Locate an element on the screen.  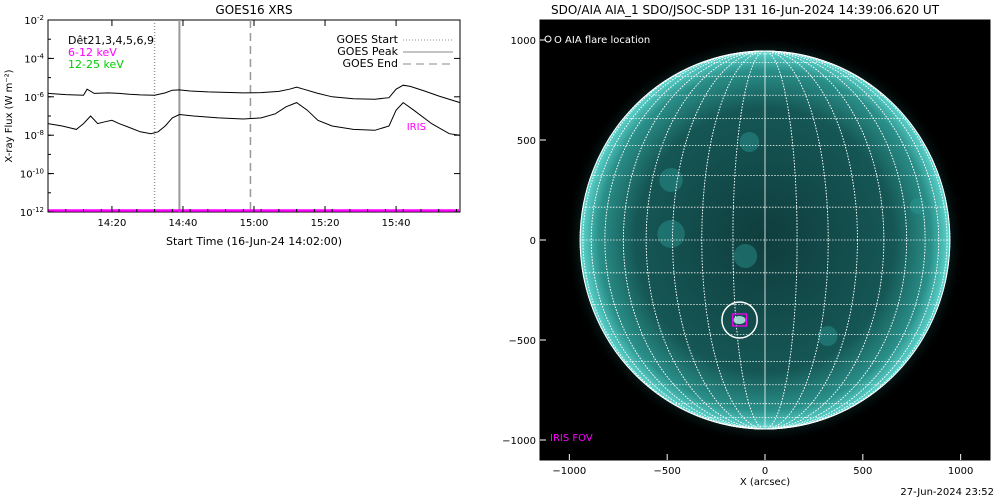
chart-title: GOES16 XRS is located at coordinates (253, 10).